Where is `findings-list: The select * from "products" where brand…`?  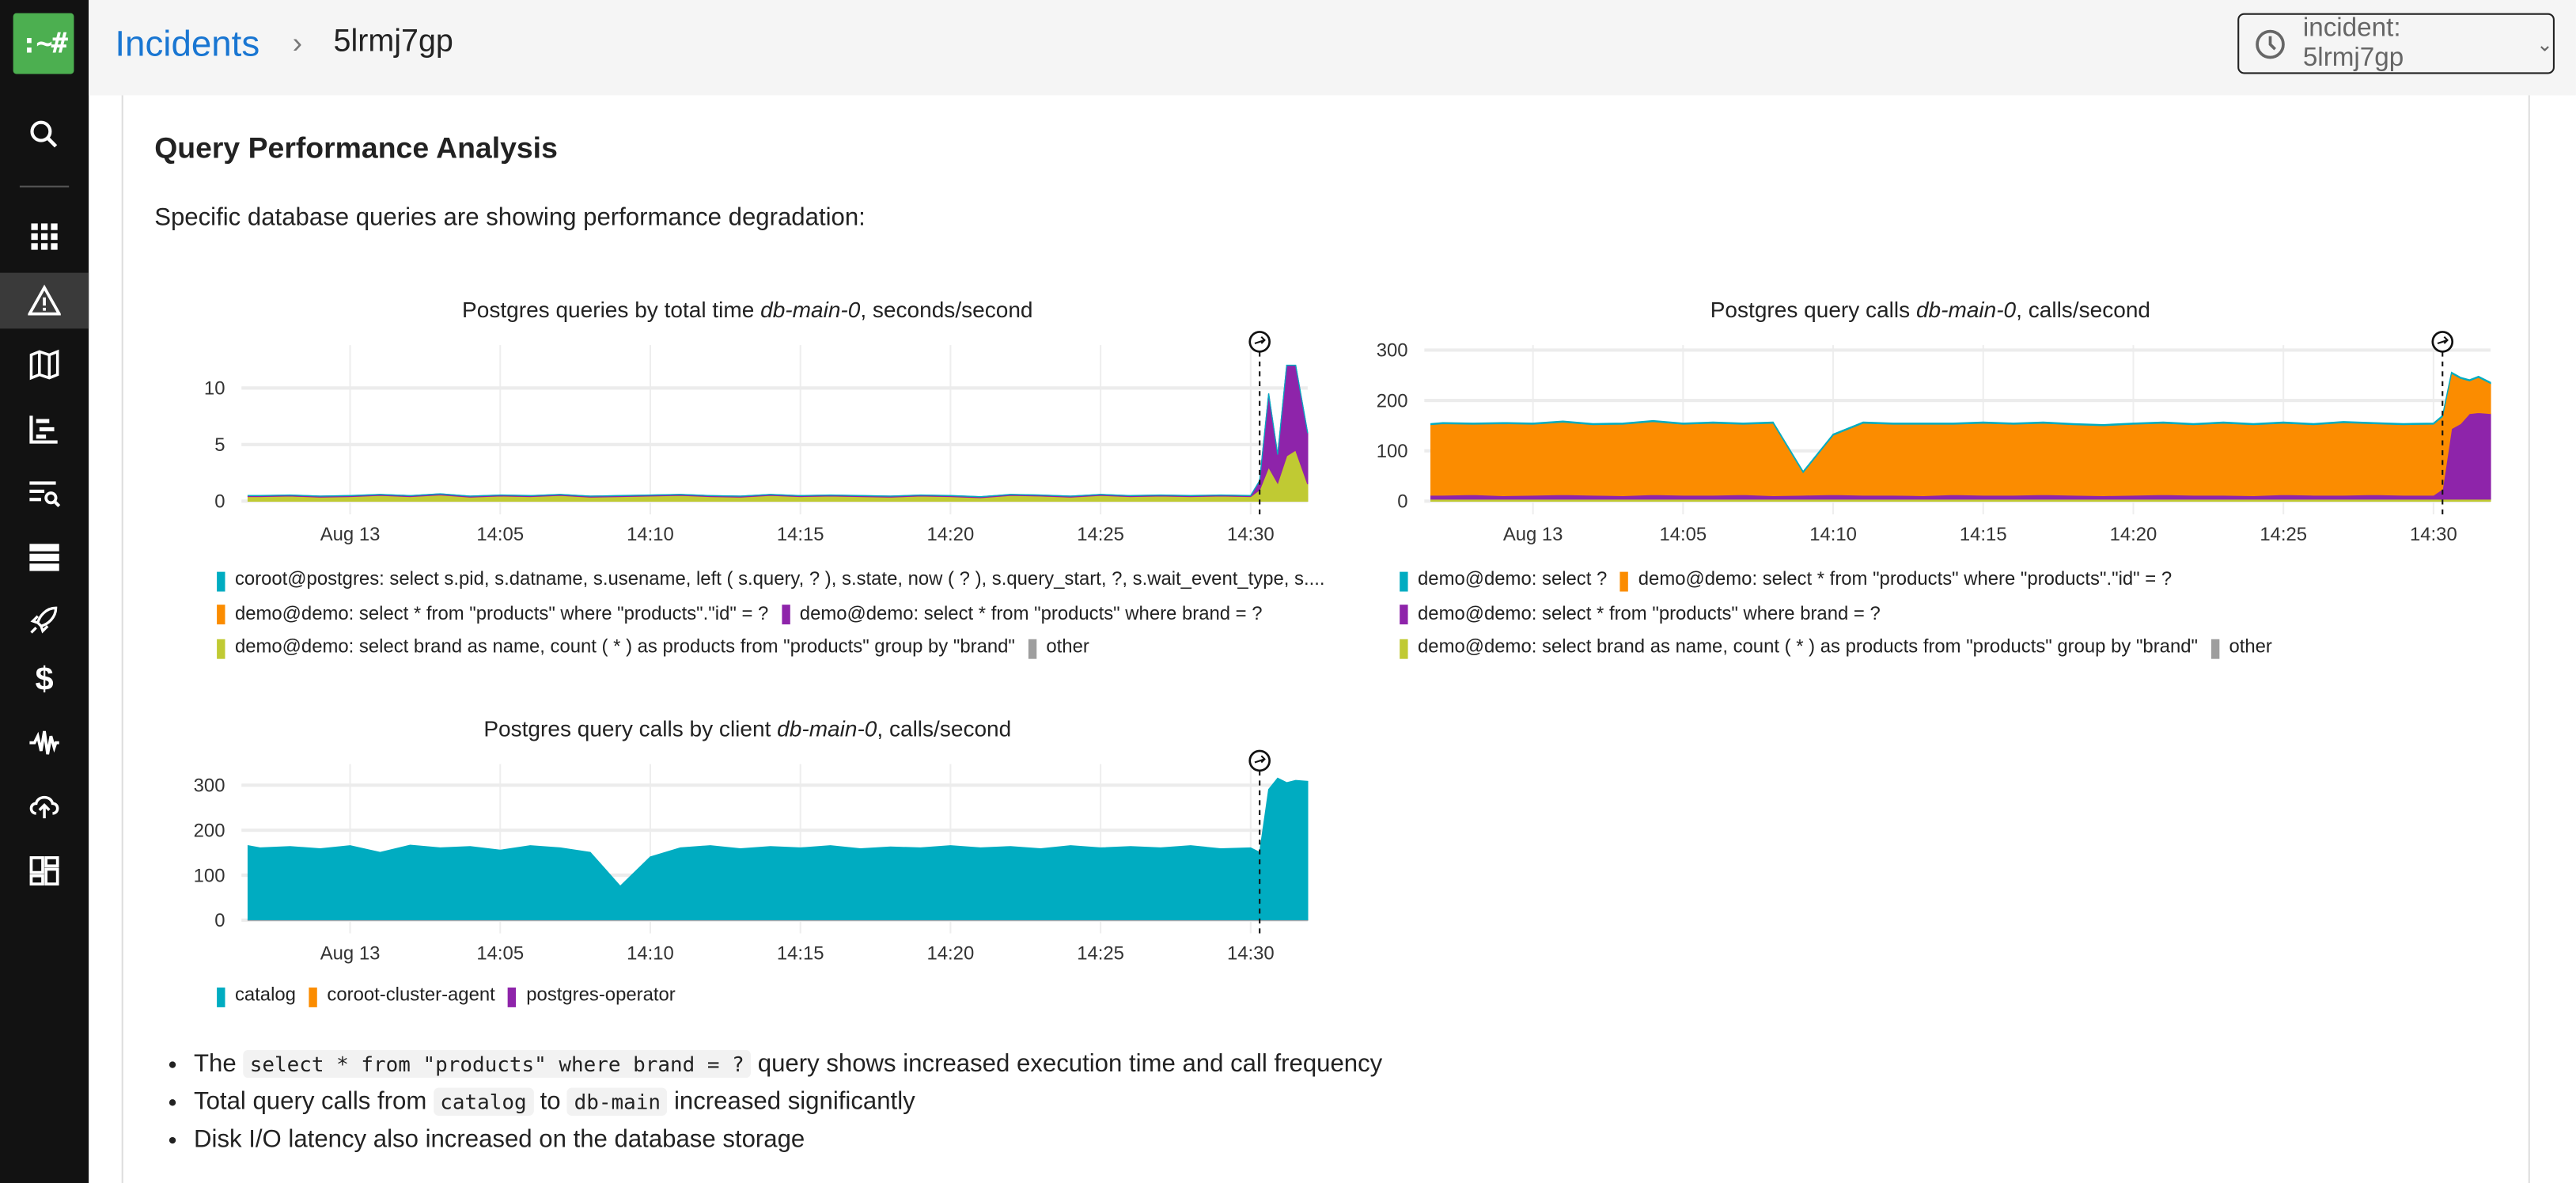 findings-list: The select * from "products" where brand… is located at coordinates (774, 1101).